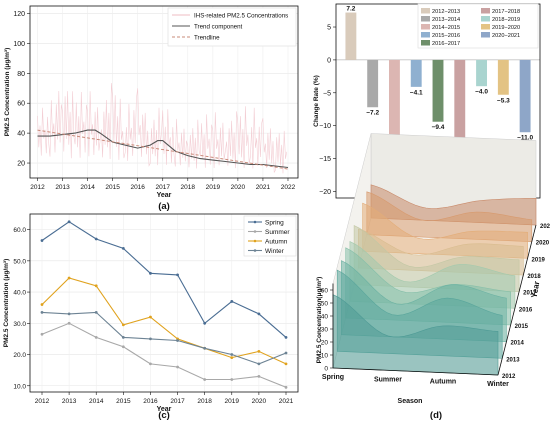 The image size is (550, 422). What do you see at coordinates (164, 195) in the screenshot?
I see `x-axis-label: Year` at bounding box center [164, 195].